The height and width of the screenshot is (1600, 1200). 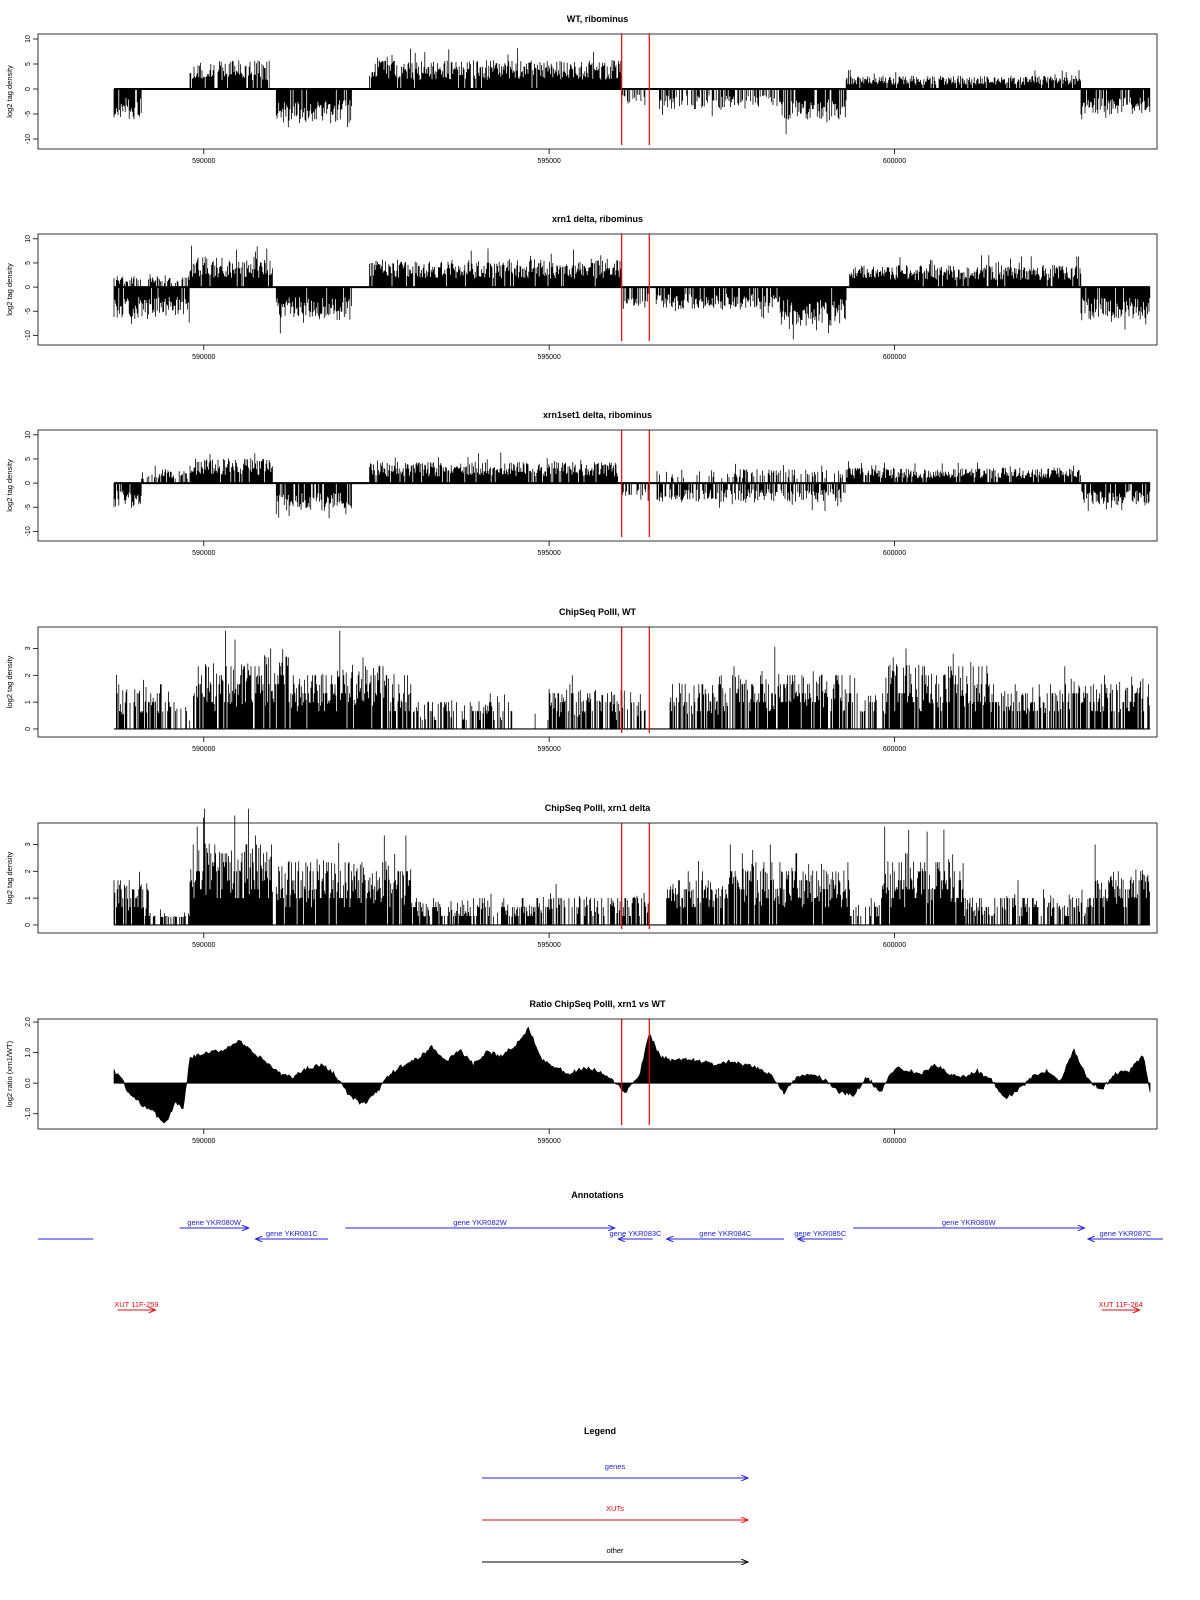 What do you see at coordinates (600, 1431) in the screenshot?
I see `legend-title: Legend` at bounding box center [600, 1431].